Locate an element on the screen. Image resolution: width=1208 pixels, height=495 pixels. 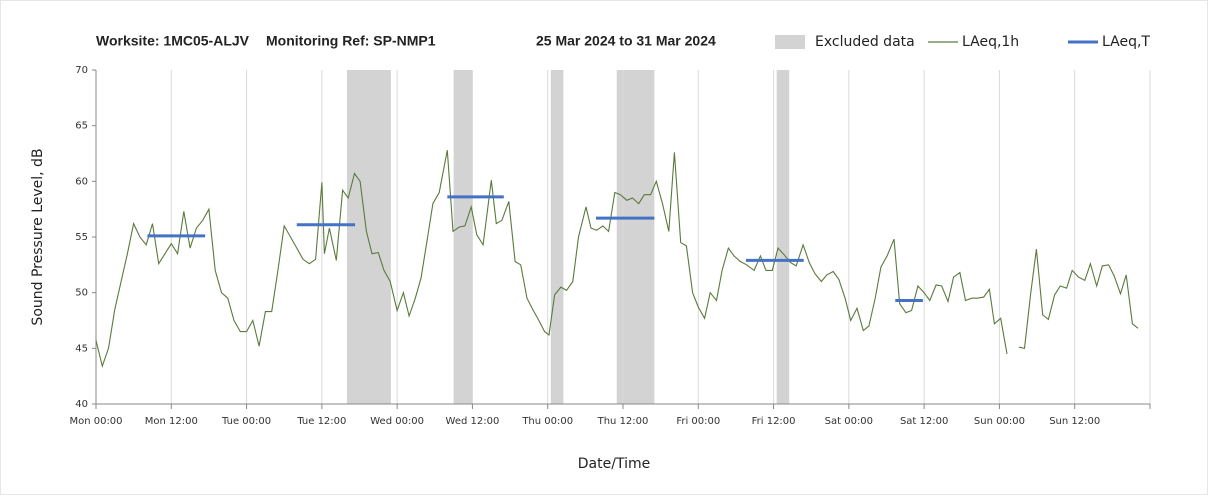
x-tick-label: Mon 00:00 is located at coordinates (95, 421).